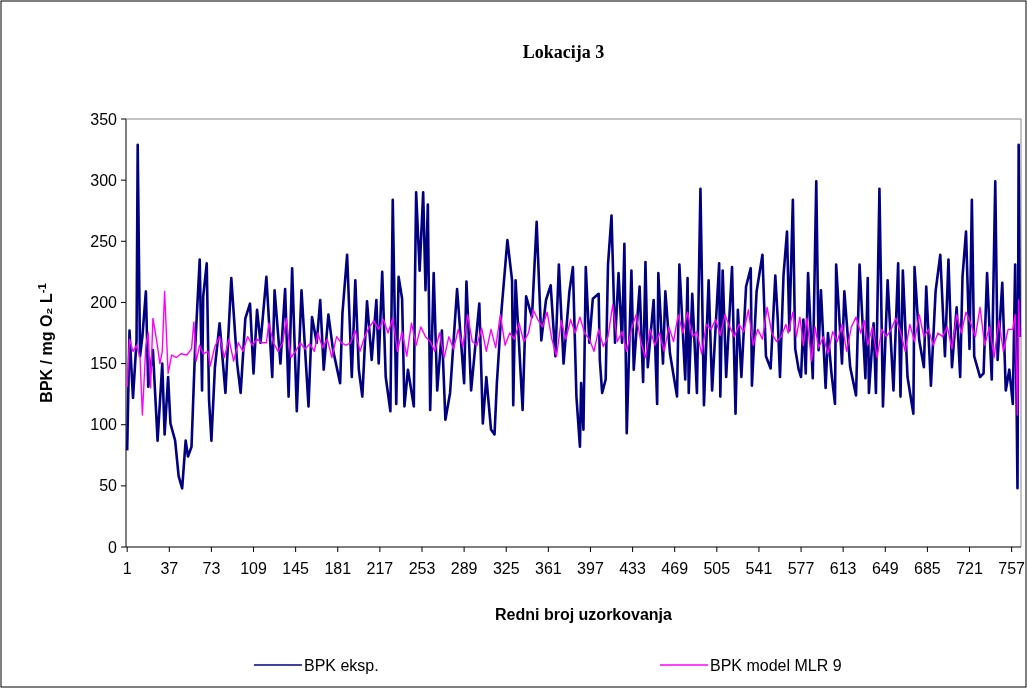 This screenshot has width=1027, height=688. What do you see at coordinates (169, 568) in the screenshot?
I see `x-tick-label: 37` at bounding box center [169, 568].